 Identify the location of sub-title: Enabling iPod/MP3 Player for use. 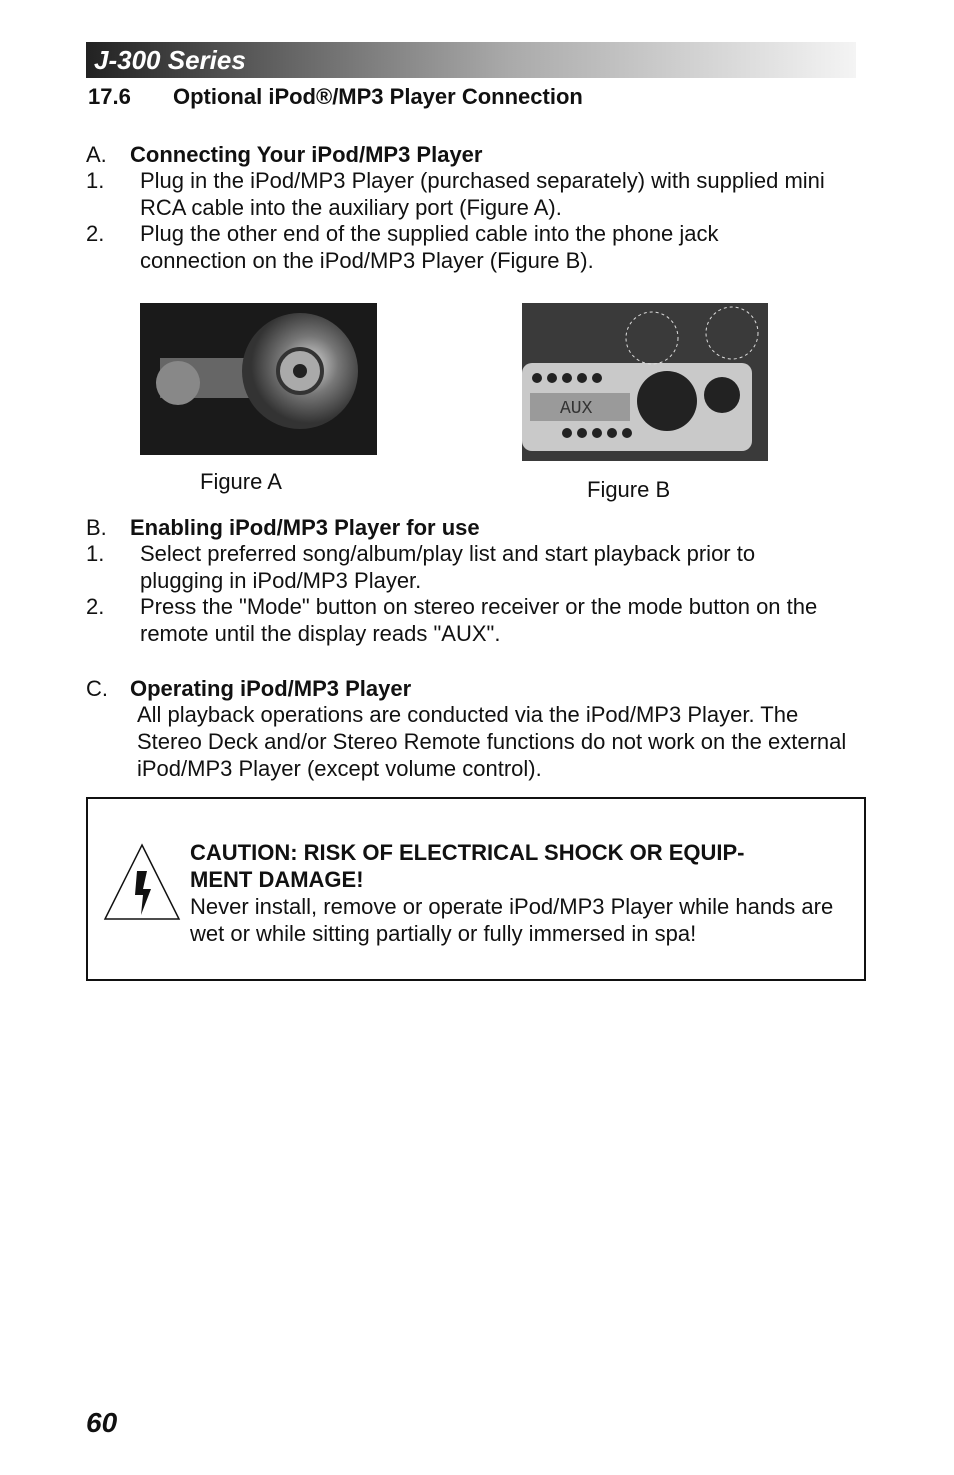
(305, 527).